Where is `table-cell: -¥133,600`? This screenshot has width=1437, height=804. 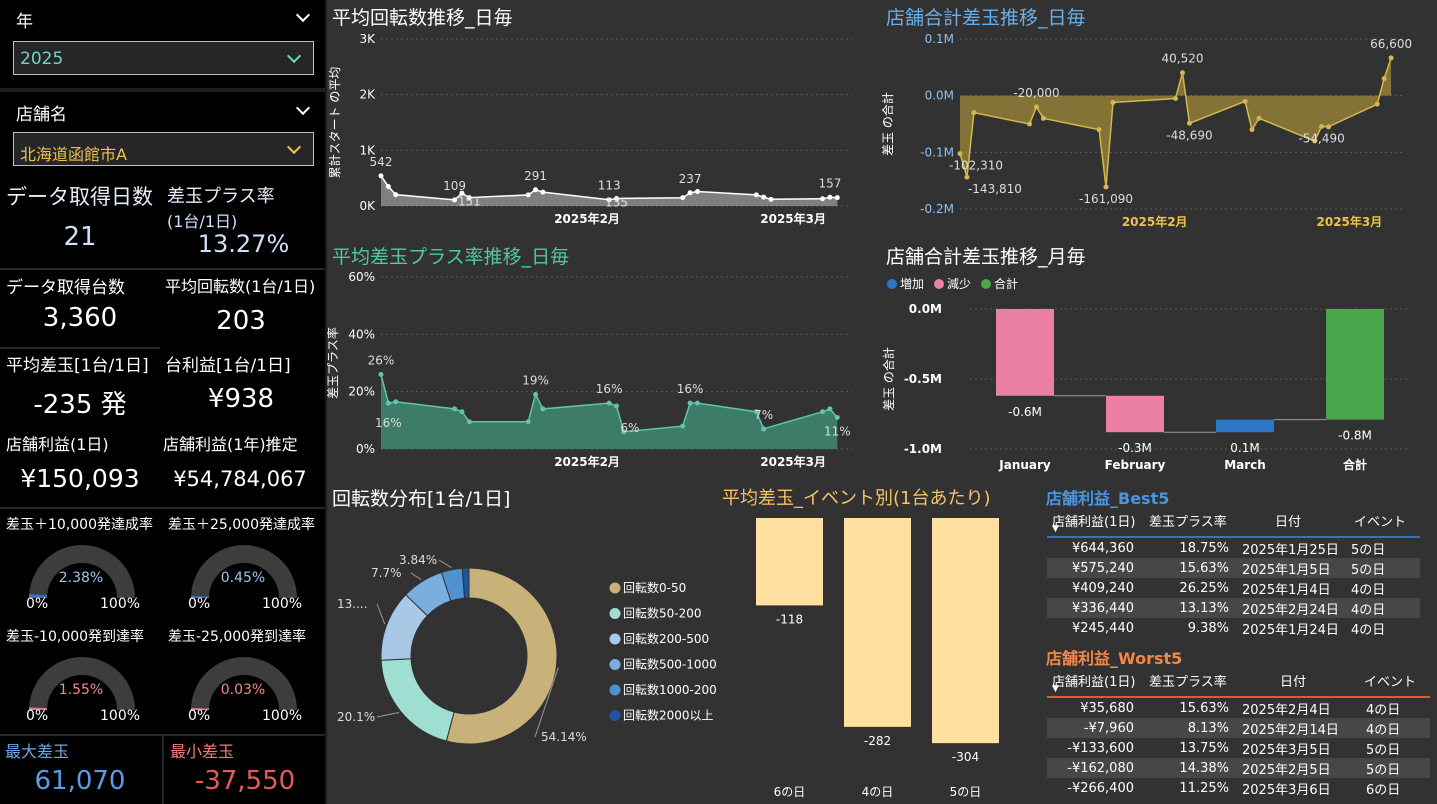 table-cell: -¥133,600 is located at coordinates (1100, 748).